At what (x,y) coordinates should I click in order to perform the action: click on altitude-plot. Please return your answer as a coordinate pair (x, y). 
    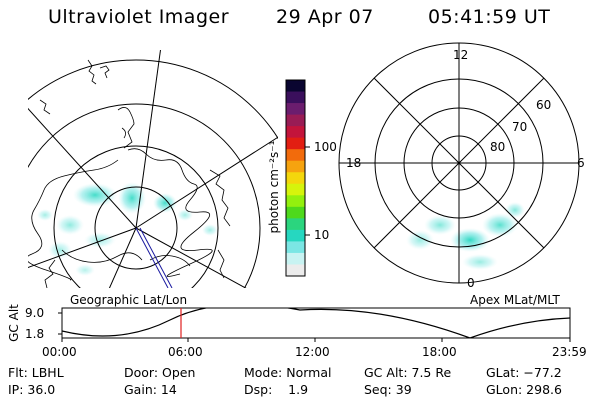
    Looking at the image, I should click on (314, 324).